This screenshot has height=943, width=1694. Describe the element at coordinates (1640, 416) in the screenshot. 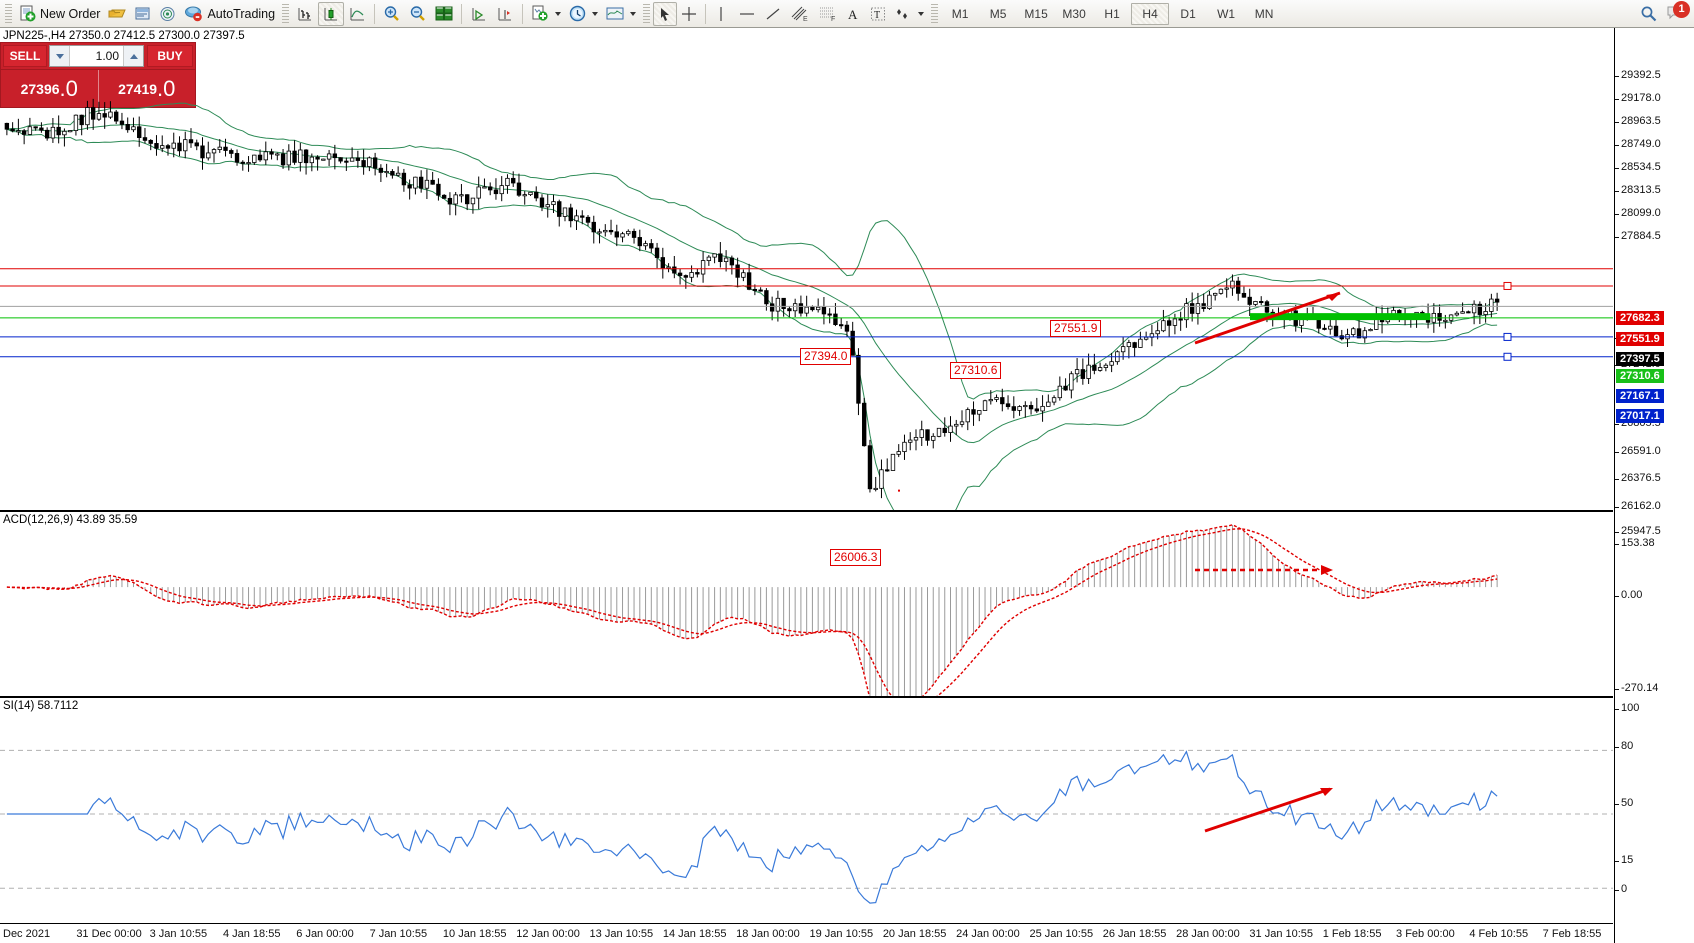

I see `price-badge-level-line: 27017.1` at that location.